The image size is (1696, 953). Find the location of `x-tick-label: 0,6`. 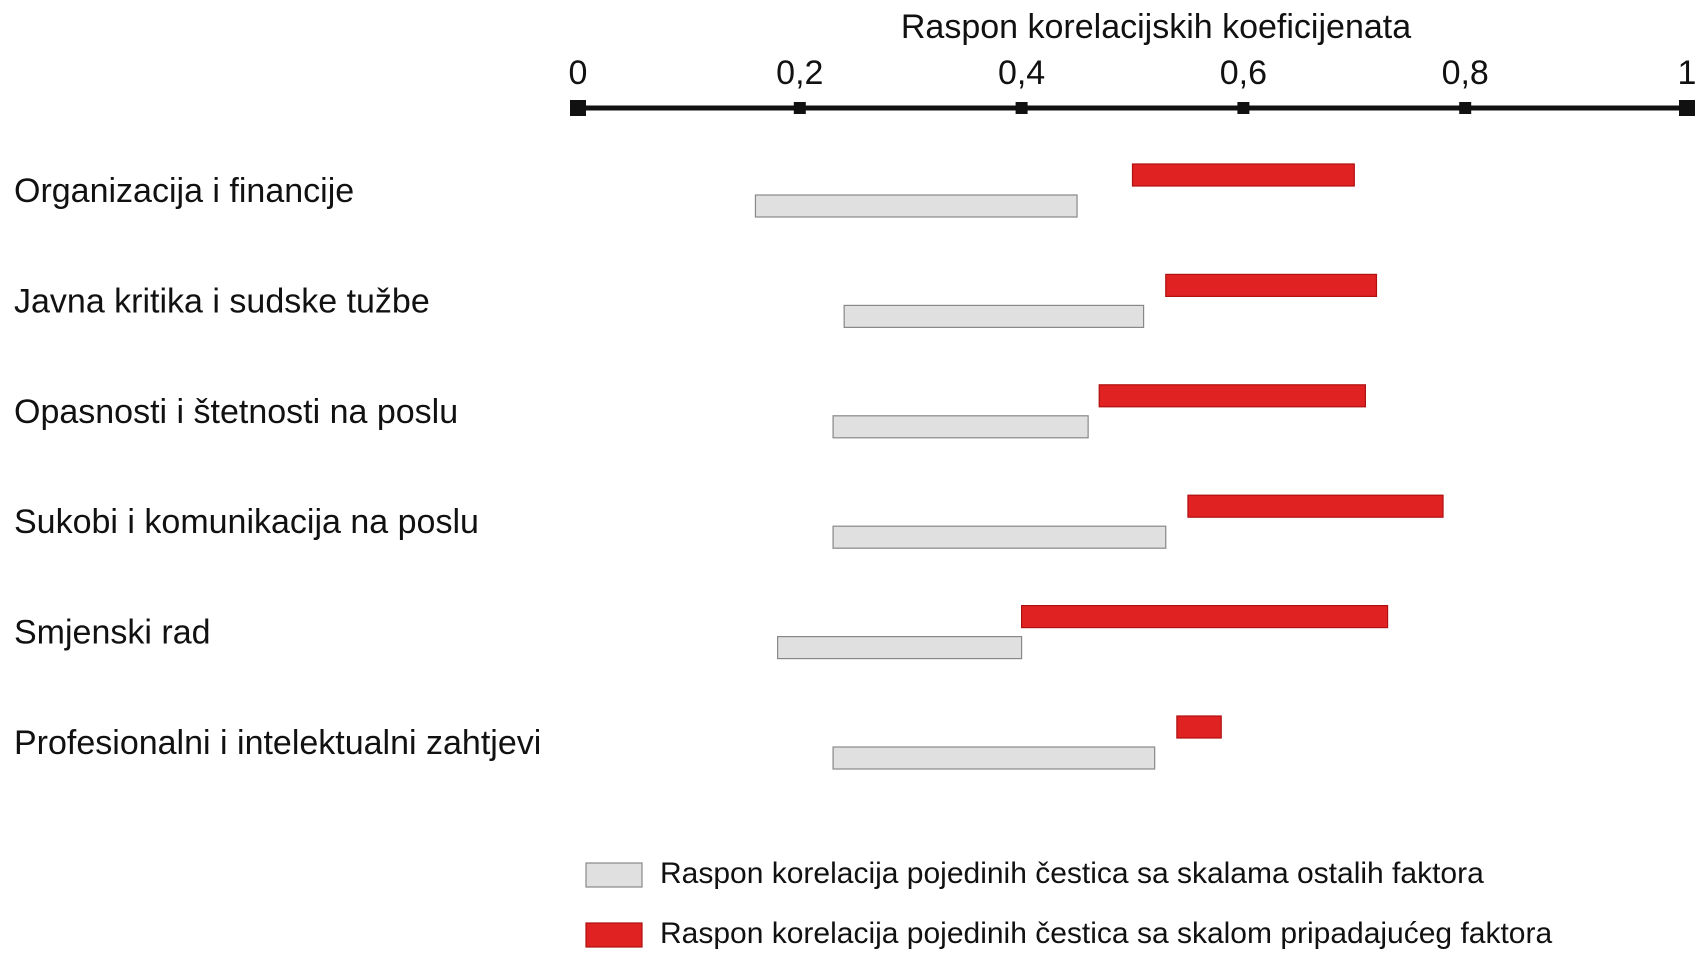

x-tick-label: 0,6 is located at coordinates (1243, 73).